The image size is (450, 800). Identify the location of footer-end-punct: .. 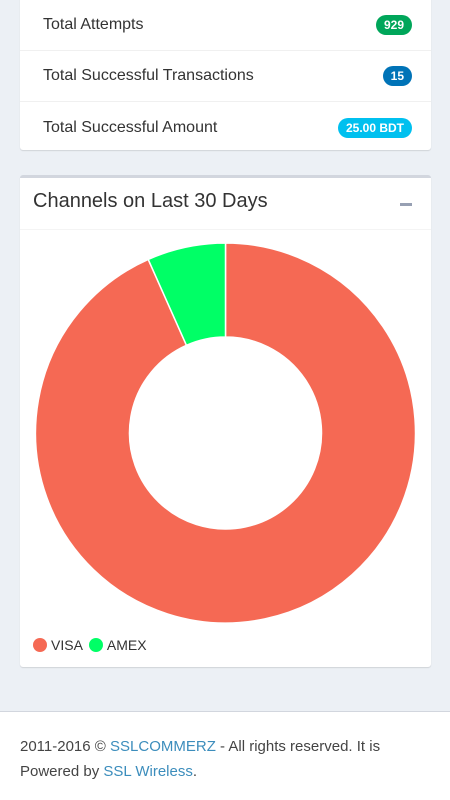
(195, 771).